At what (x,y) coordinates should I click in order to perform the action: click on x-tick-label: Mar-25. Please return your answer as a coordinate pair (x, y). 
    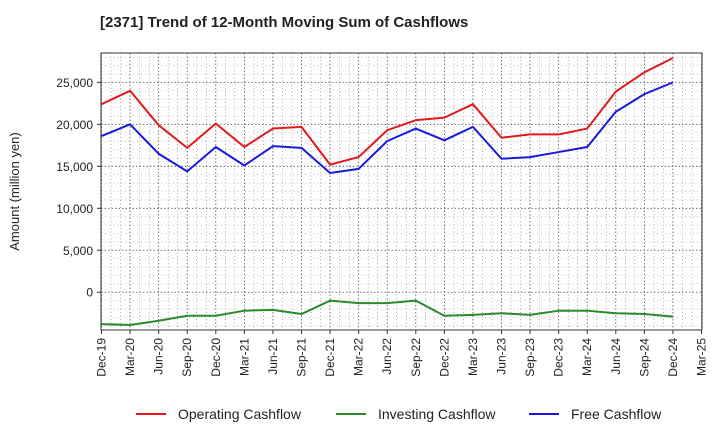
    Looking at the image, I should click on (702, 357).